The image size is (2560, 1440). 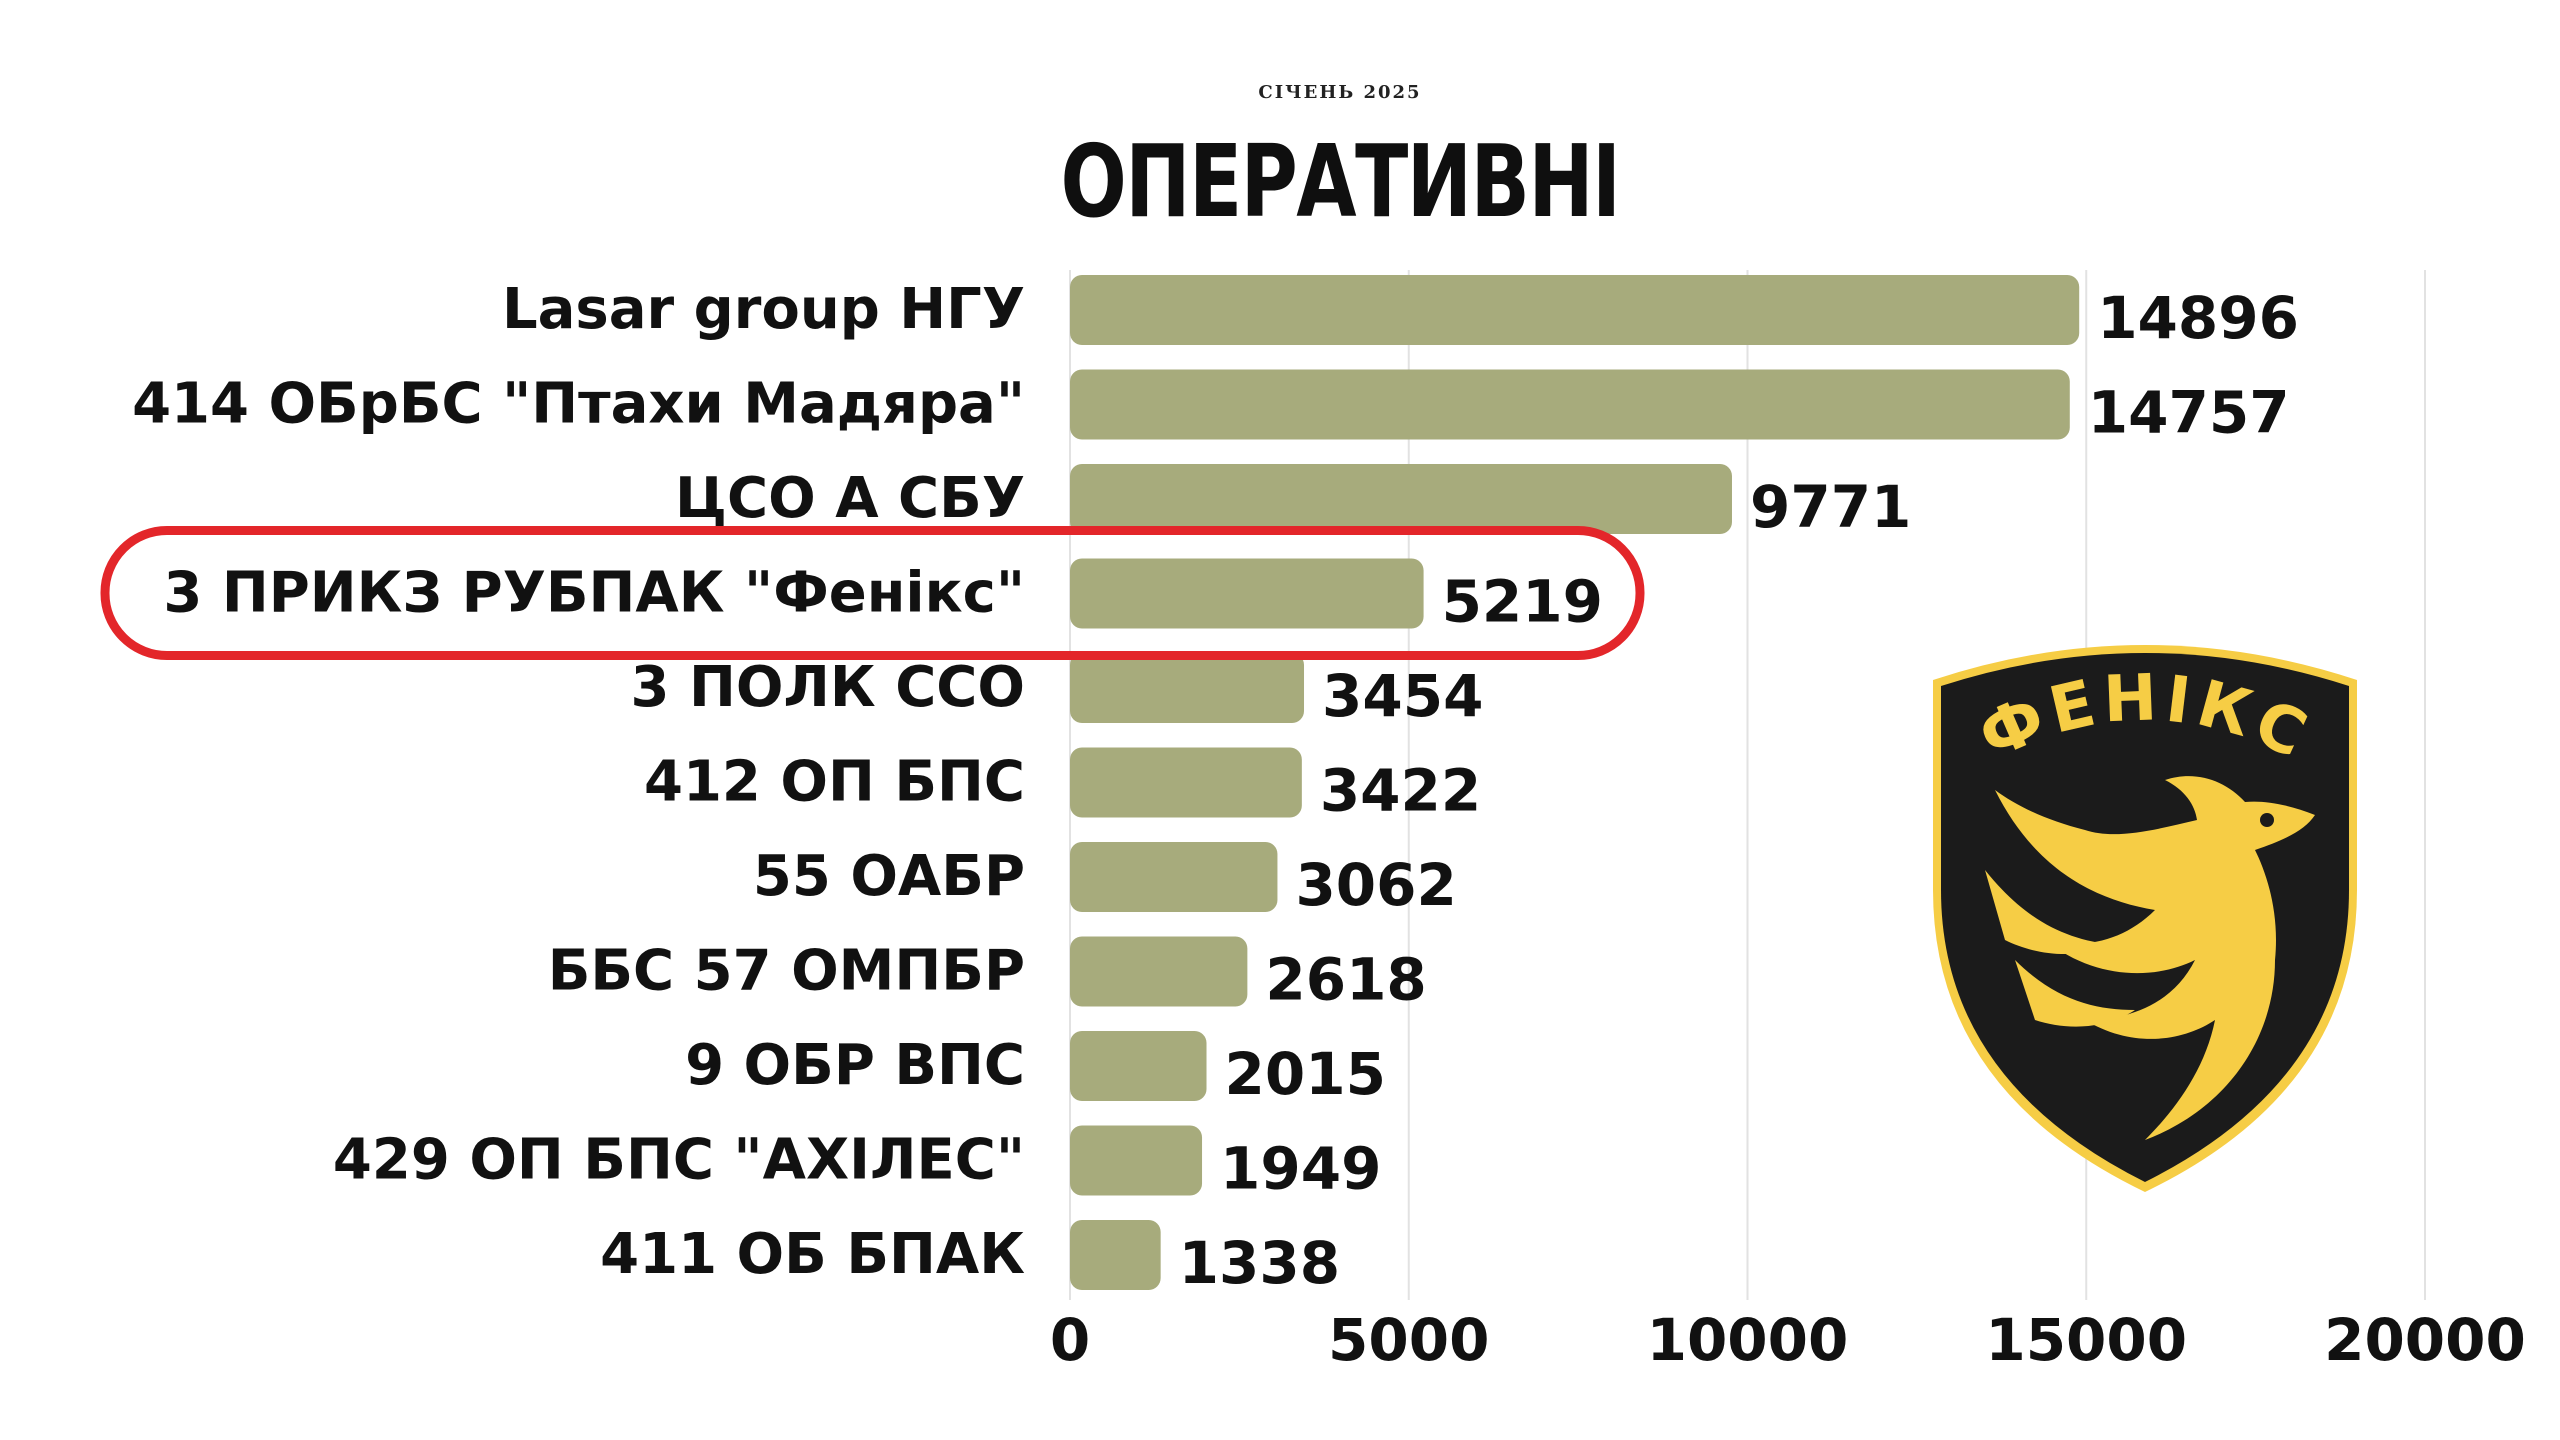 I want to click on x-axis-ticks: 0 5000 10000 15000 20000, so click(x=1788, y=1340).